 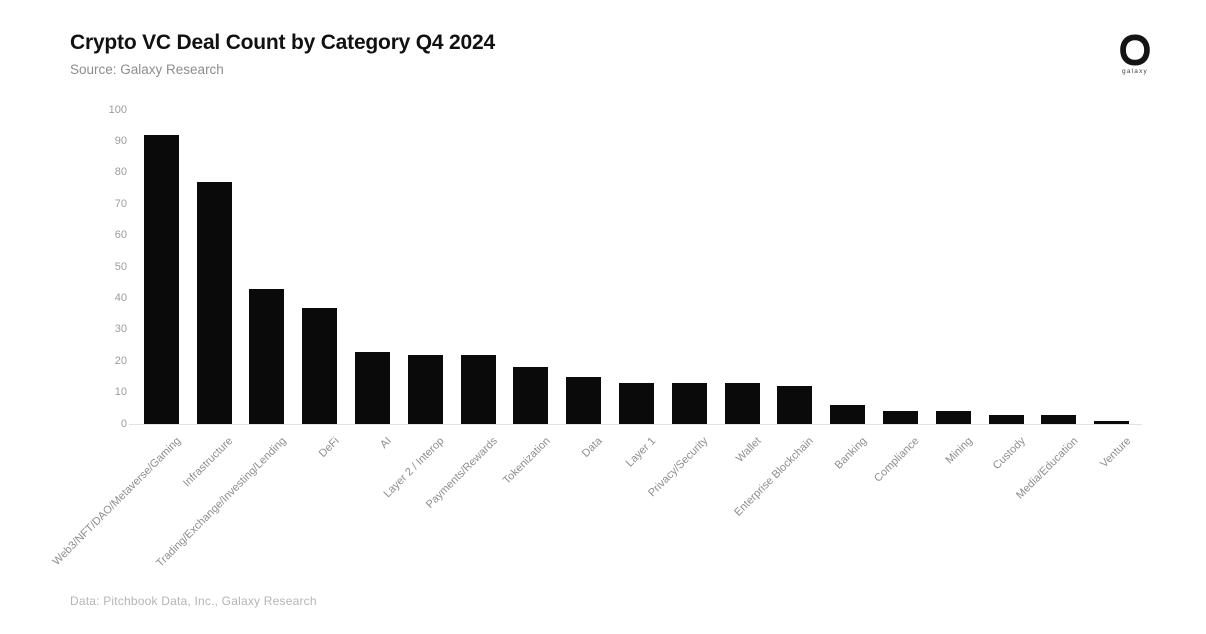 What do you see at coordinates (120, 235) in the screenshot?
I see `y-tick-label: 60` at bounding box center [120, 235].